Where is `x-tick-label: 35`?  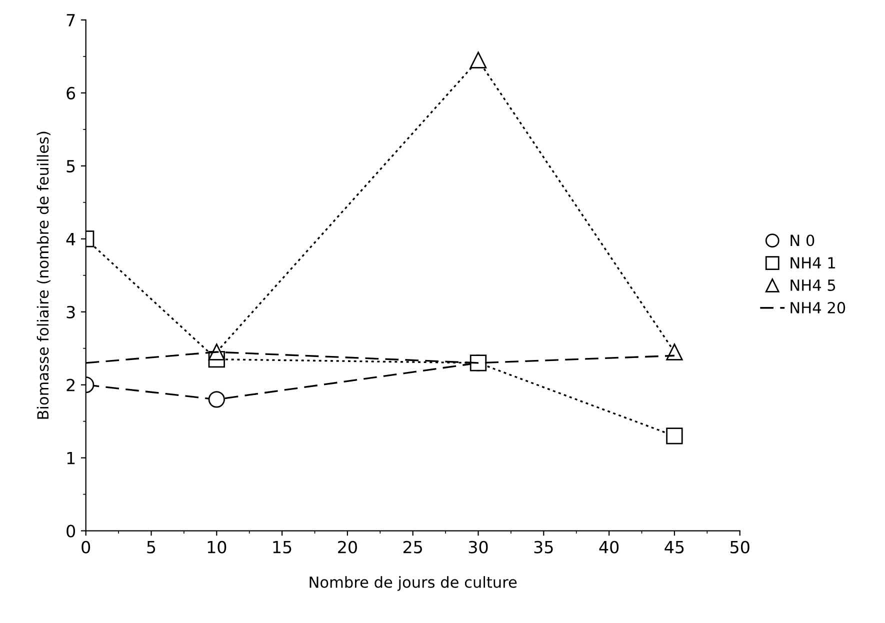 x-tick-label: 35 is located at coordinates (543, 547).